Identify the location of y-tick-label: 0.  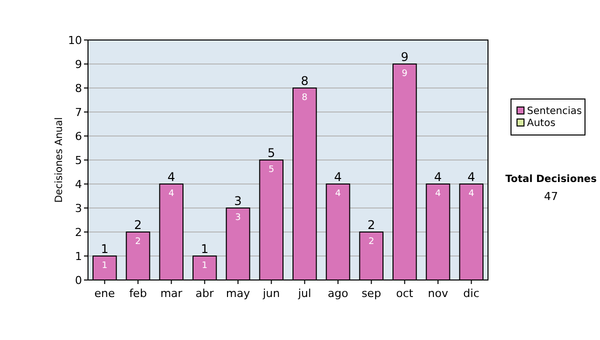
(78, 280).